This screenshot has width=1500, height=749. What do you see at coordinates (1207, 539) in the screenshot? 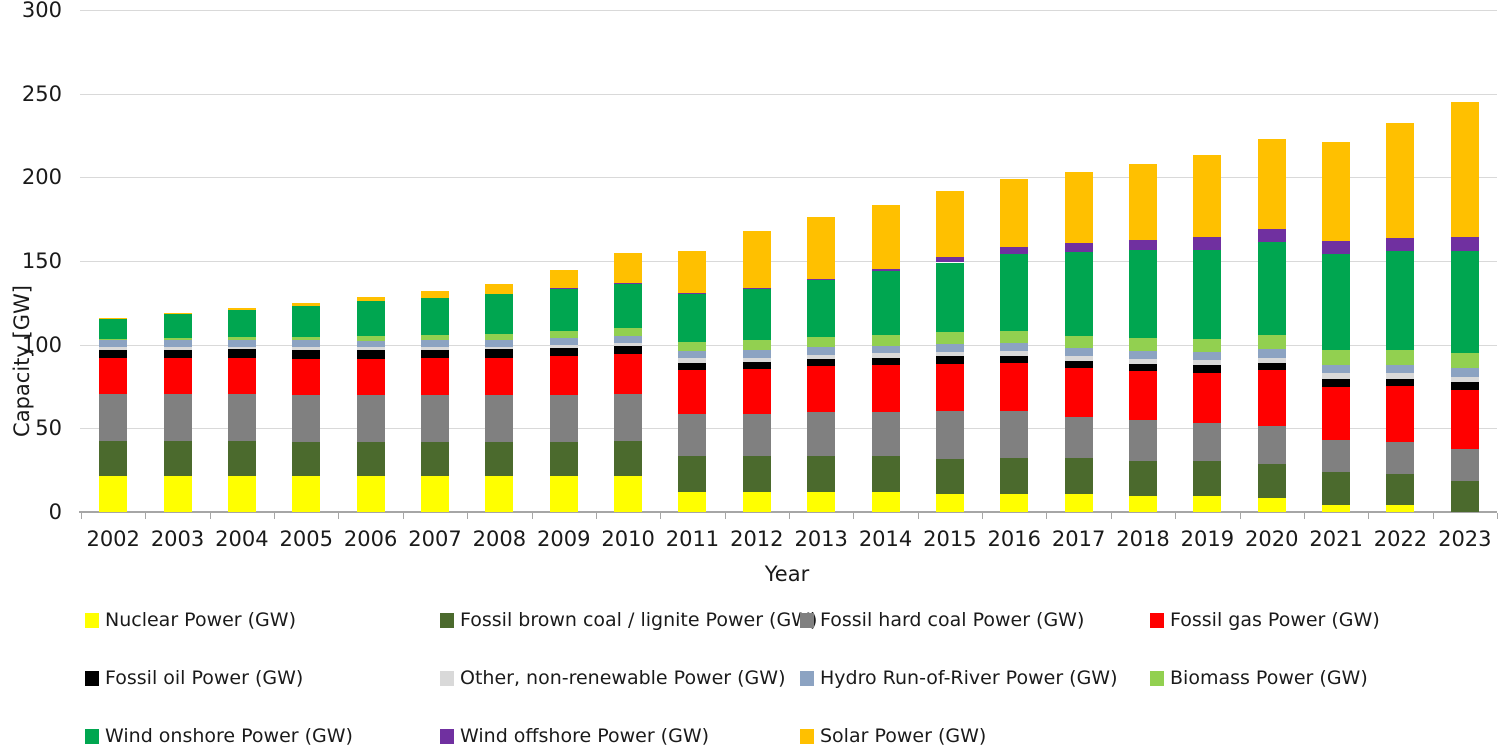
I see `x-tick-label: 2019` at bounding box center [1207, 539].